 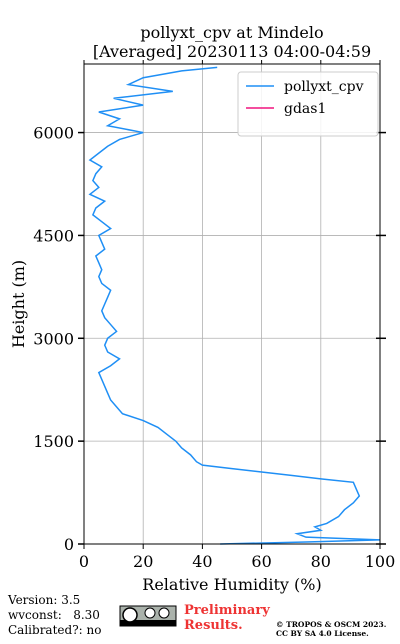 What do you see at coordinates (321, 561) in the screenshot?
I see `x-tick-label: 80` at bounding box center [321, 561].